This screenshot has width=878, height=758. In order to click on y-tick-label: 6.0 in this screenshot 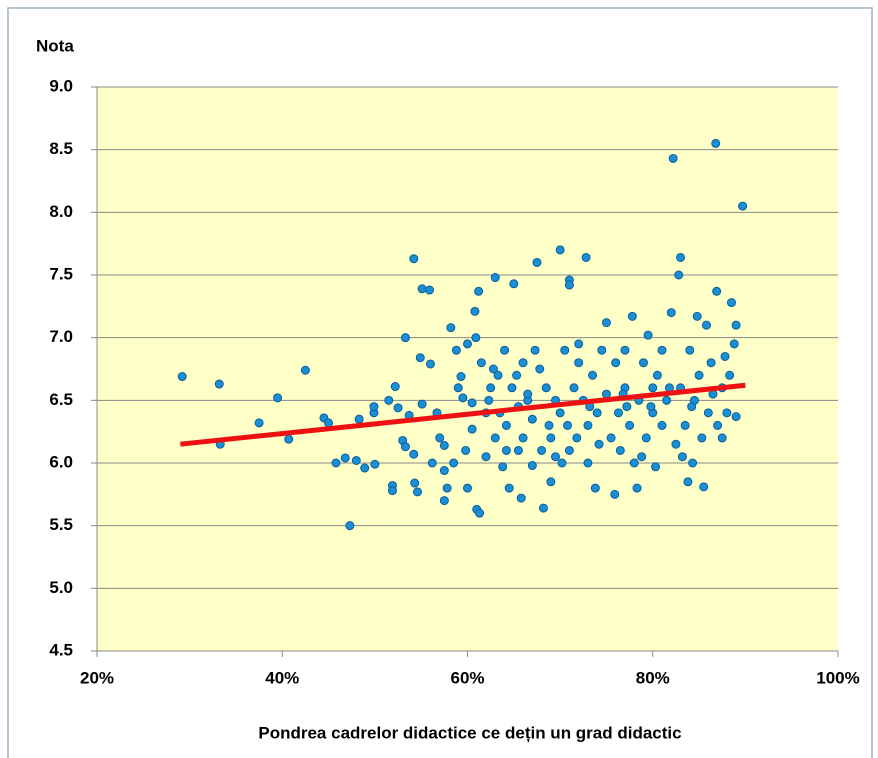, I will do `click(61, 461)`.